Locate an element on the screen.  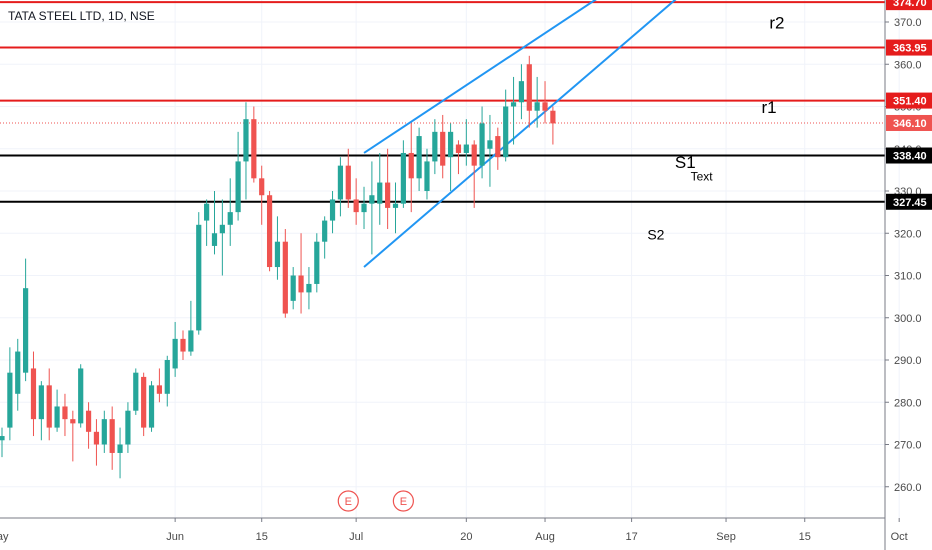
annotation-r1: r1 is located at coordinates (768, 107).